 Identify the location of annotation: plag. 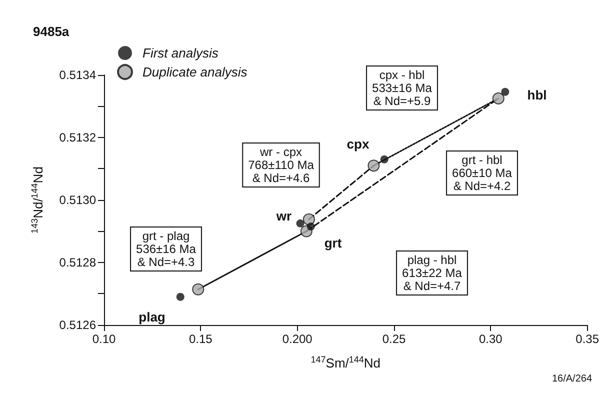
(152, 317).